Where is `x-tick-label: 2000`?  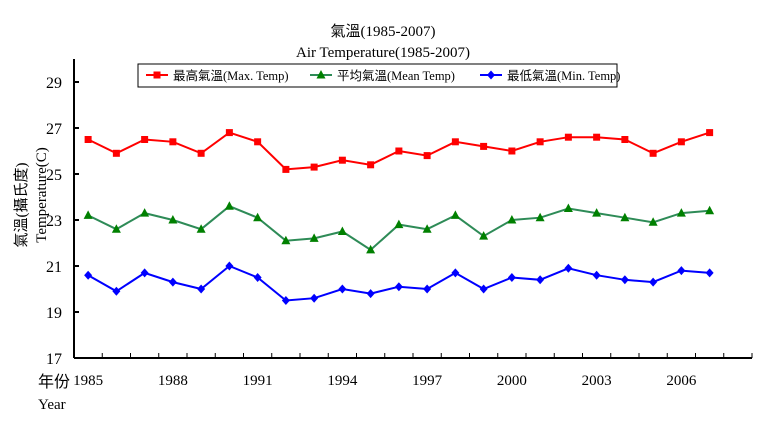
x-tick-label: 2000 is located at coordinates (512, 381).